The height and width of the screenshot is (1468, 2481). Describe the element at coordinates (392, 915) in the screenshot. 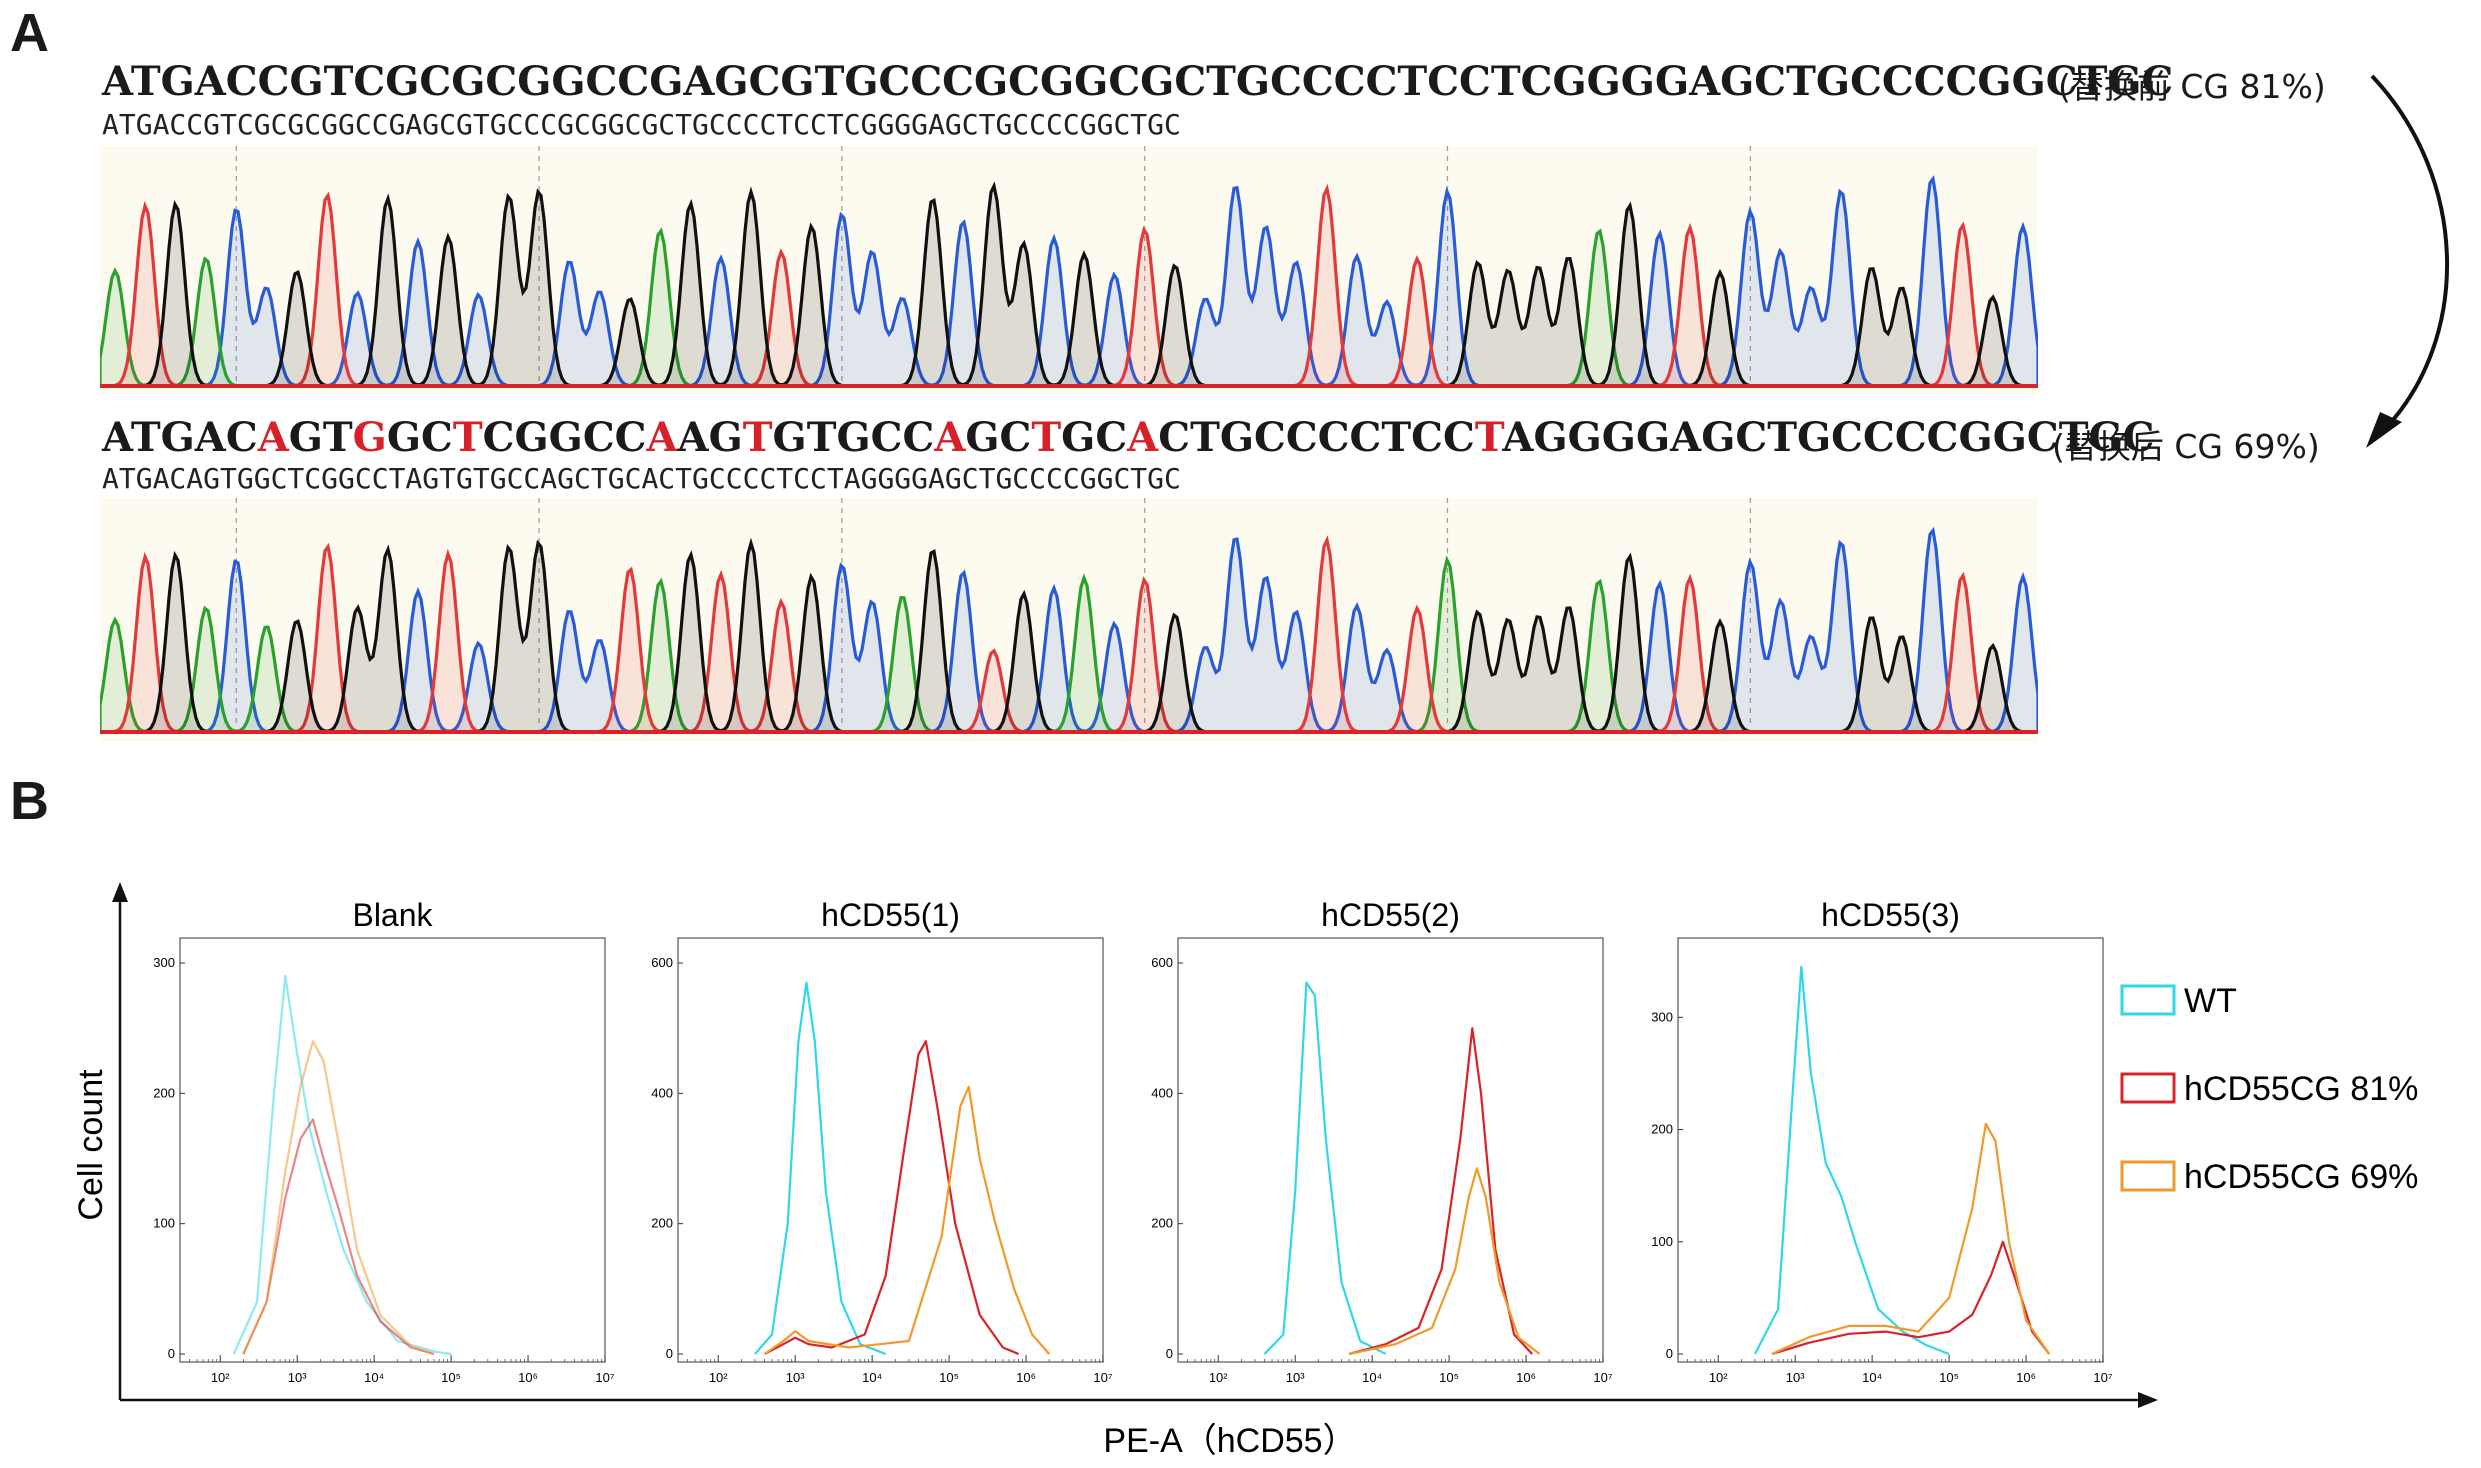

I see `histogram-title: Blank` at that location.